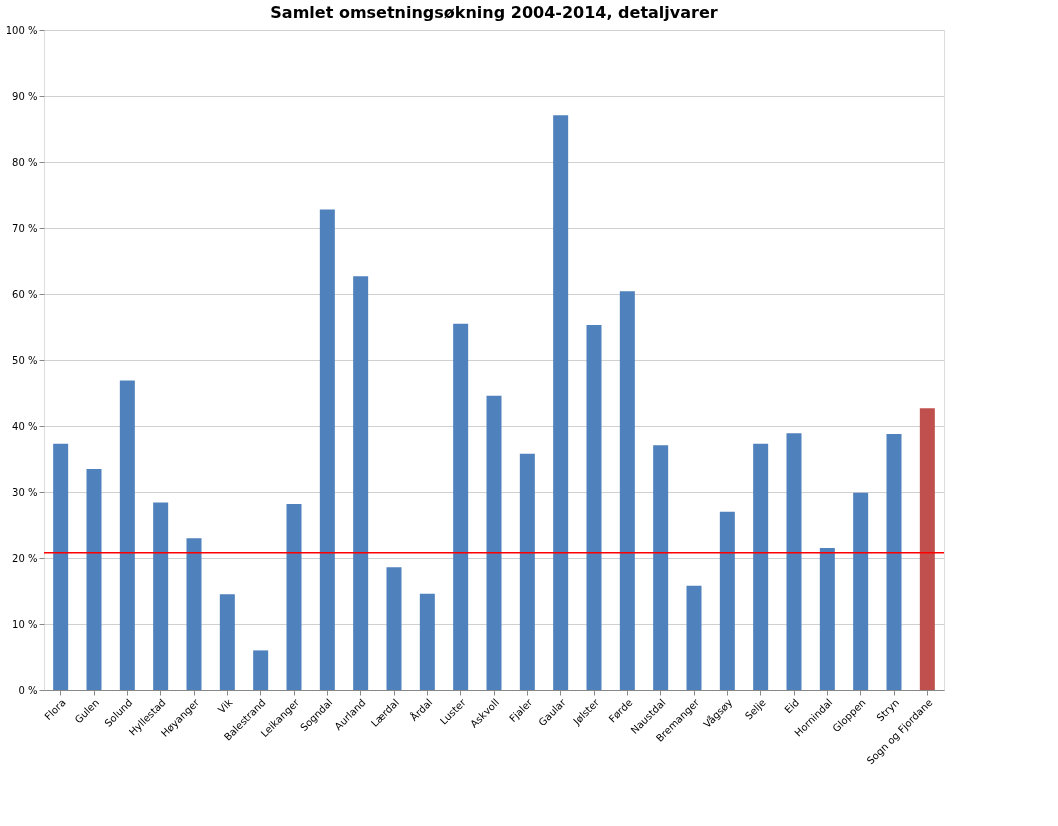 The height and width of the screenshot is (826, 1058). I want to click on y-tick-label: 0 %, so click(28, 690).